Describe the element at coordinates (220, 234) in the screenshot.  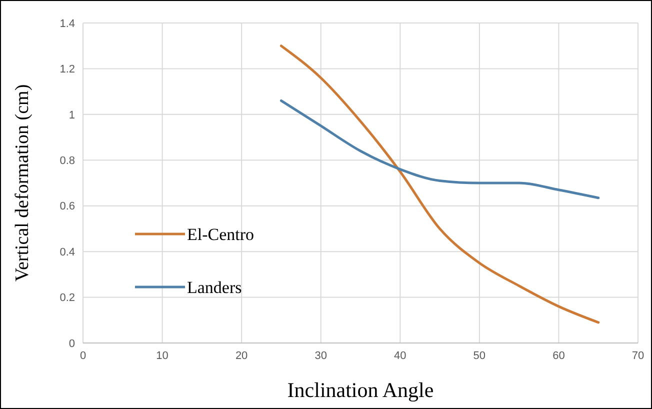
I see `legend-label: El-Centro` at that location.